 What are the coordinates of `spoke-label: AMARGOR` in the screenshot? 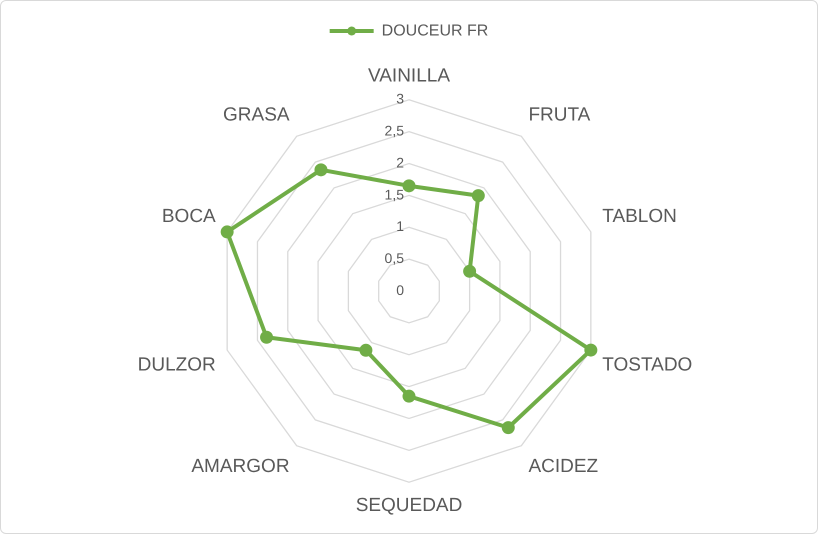 It's located at (240, 467).